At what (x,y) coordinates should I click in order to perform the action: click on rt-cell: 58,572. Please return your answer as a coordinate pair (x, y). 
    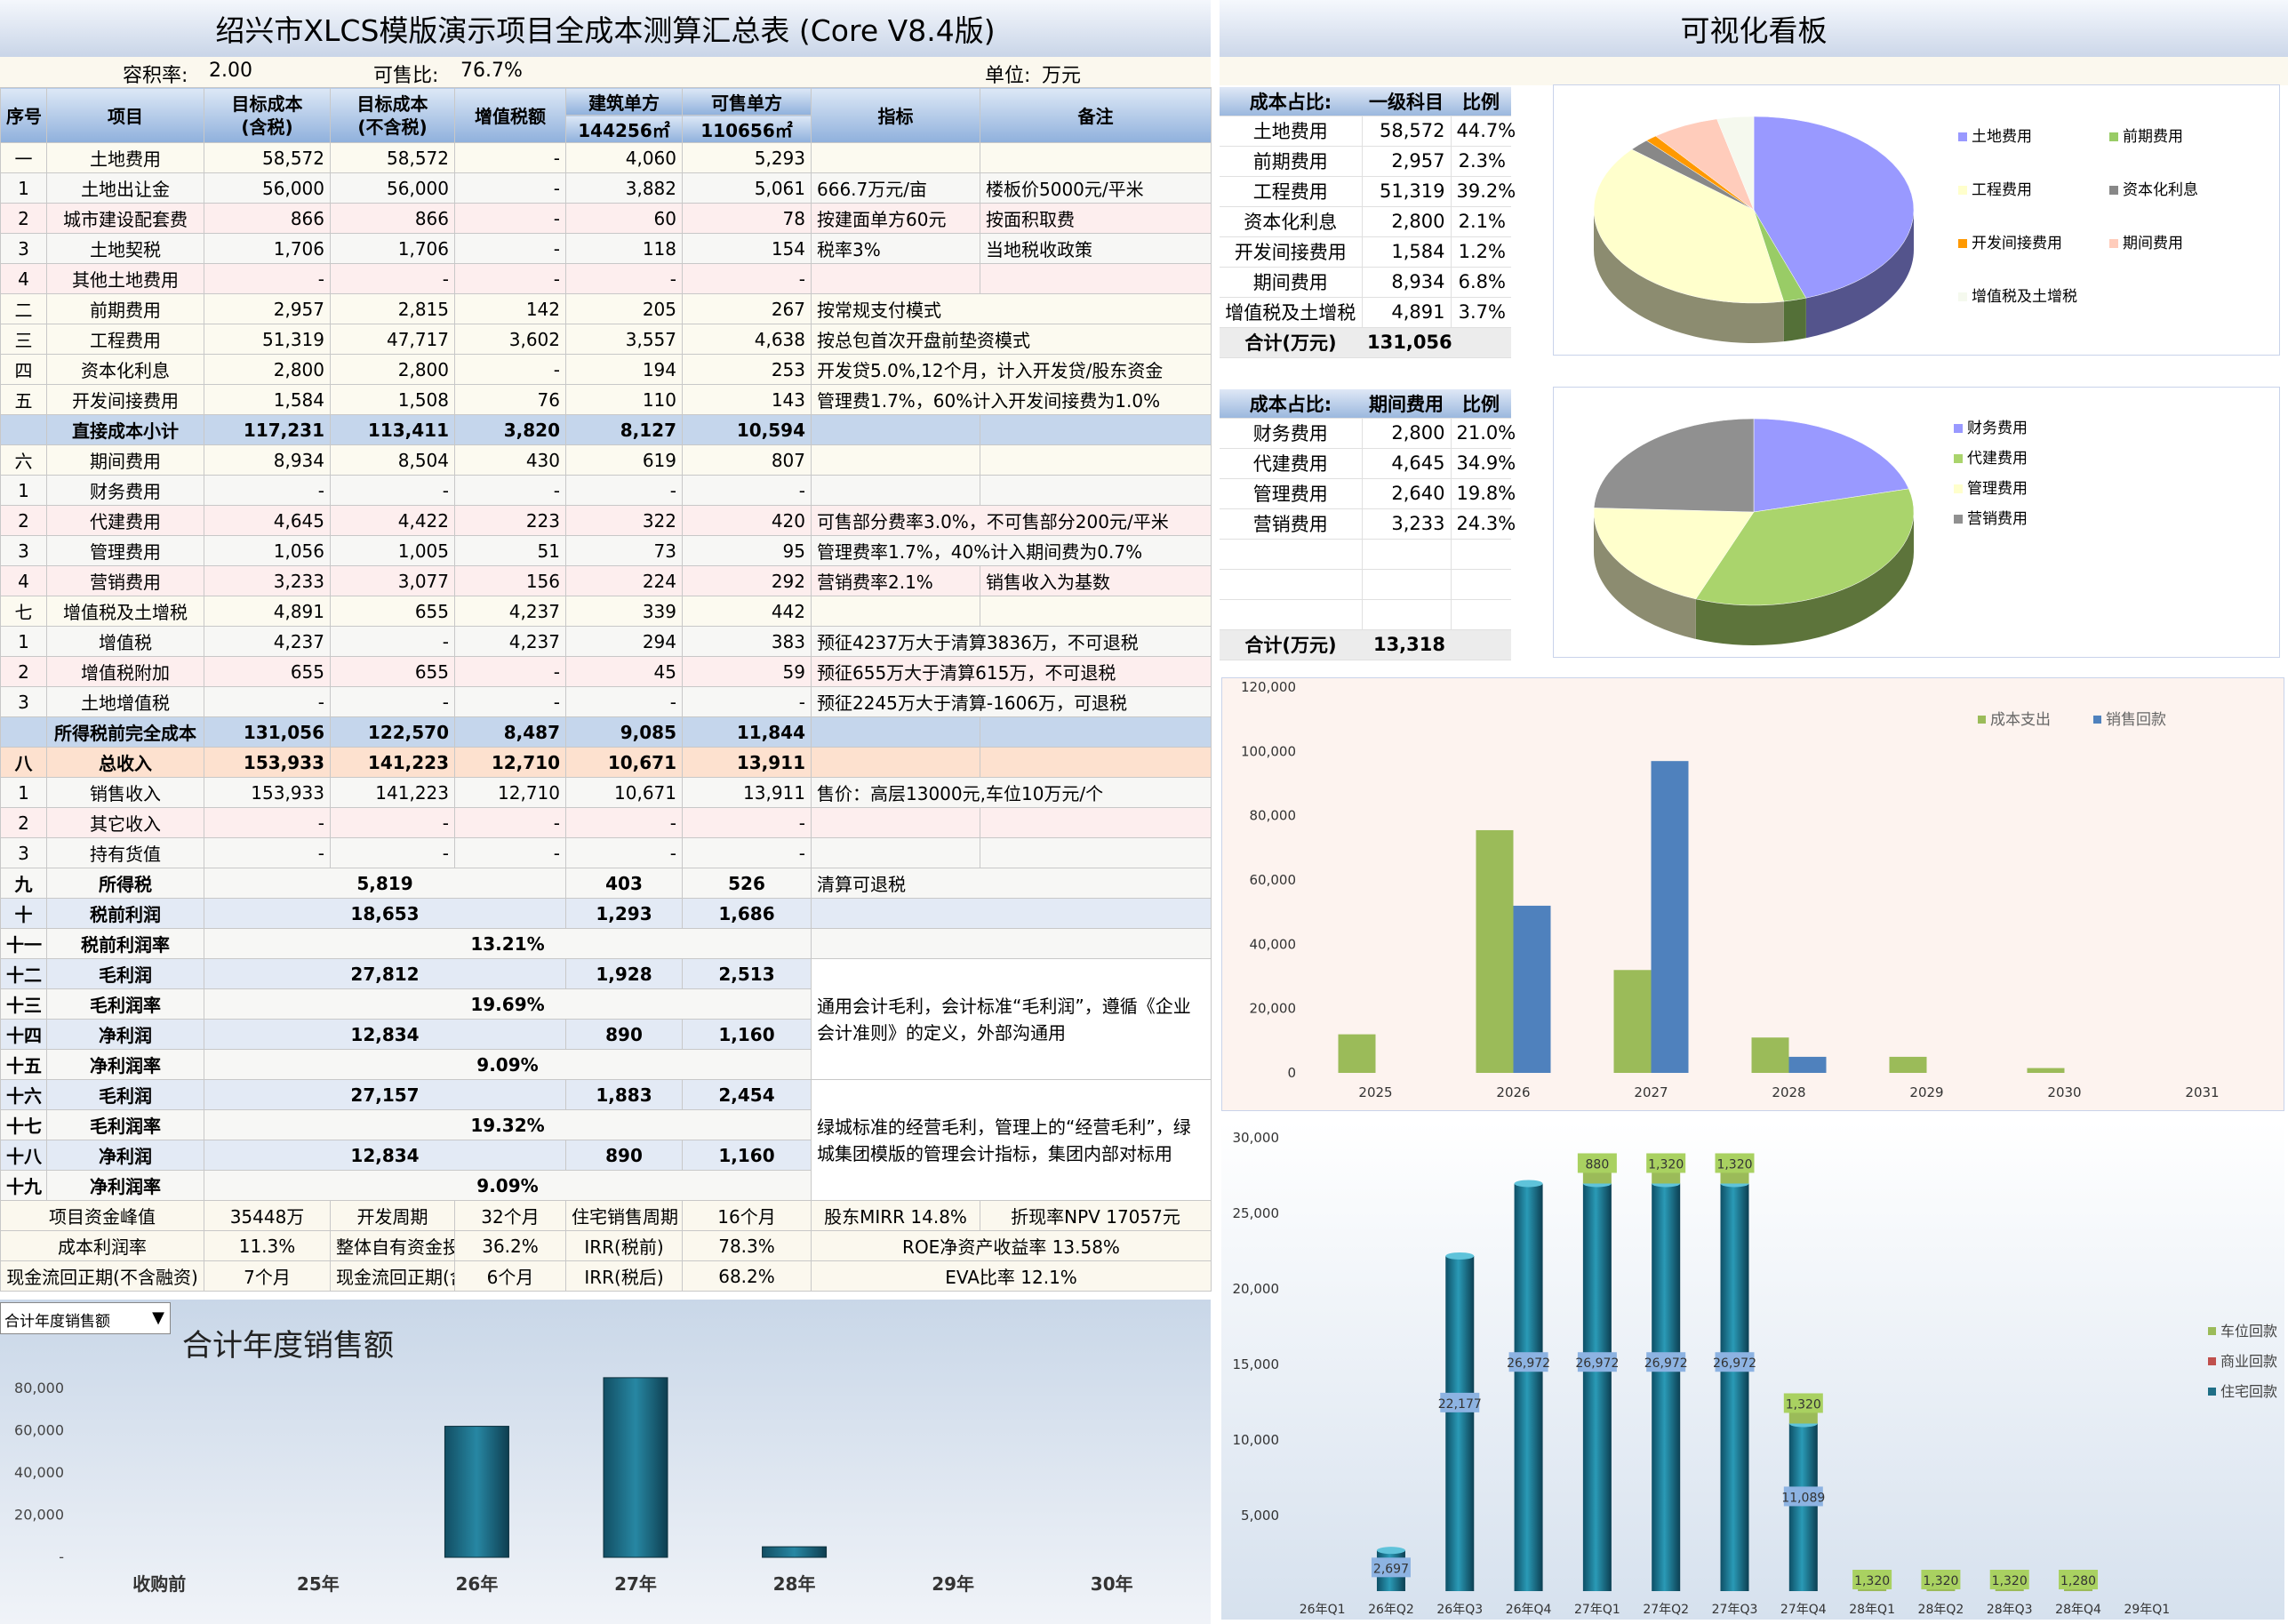
    Looking at the image, I should click on (1407, 131).